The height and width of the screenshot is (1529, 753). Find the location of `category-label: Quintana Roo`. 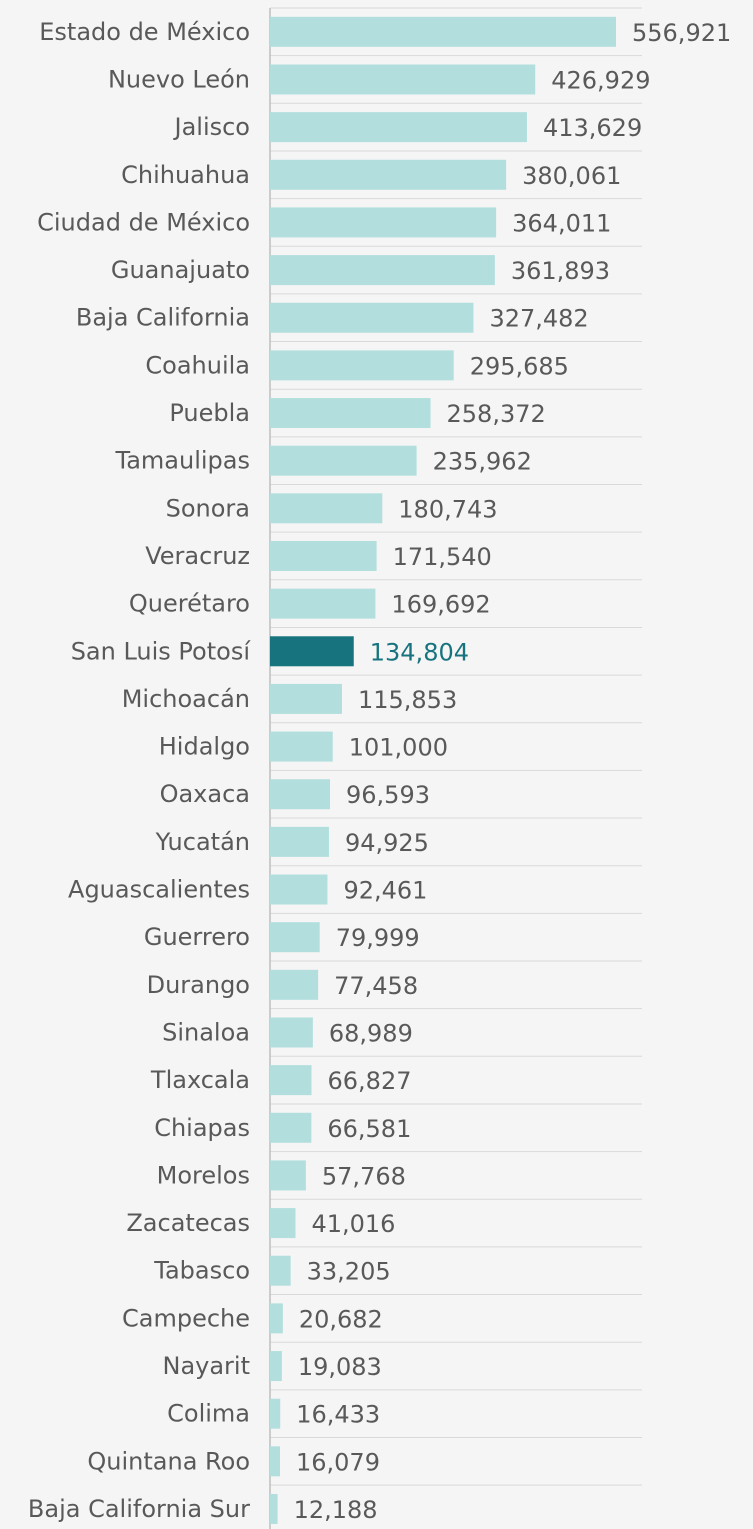

category-label: Quintana Roo is located at coordinates (168, 1461).